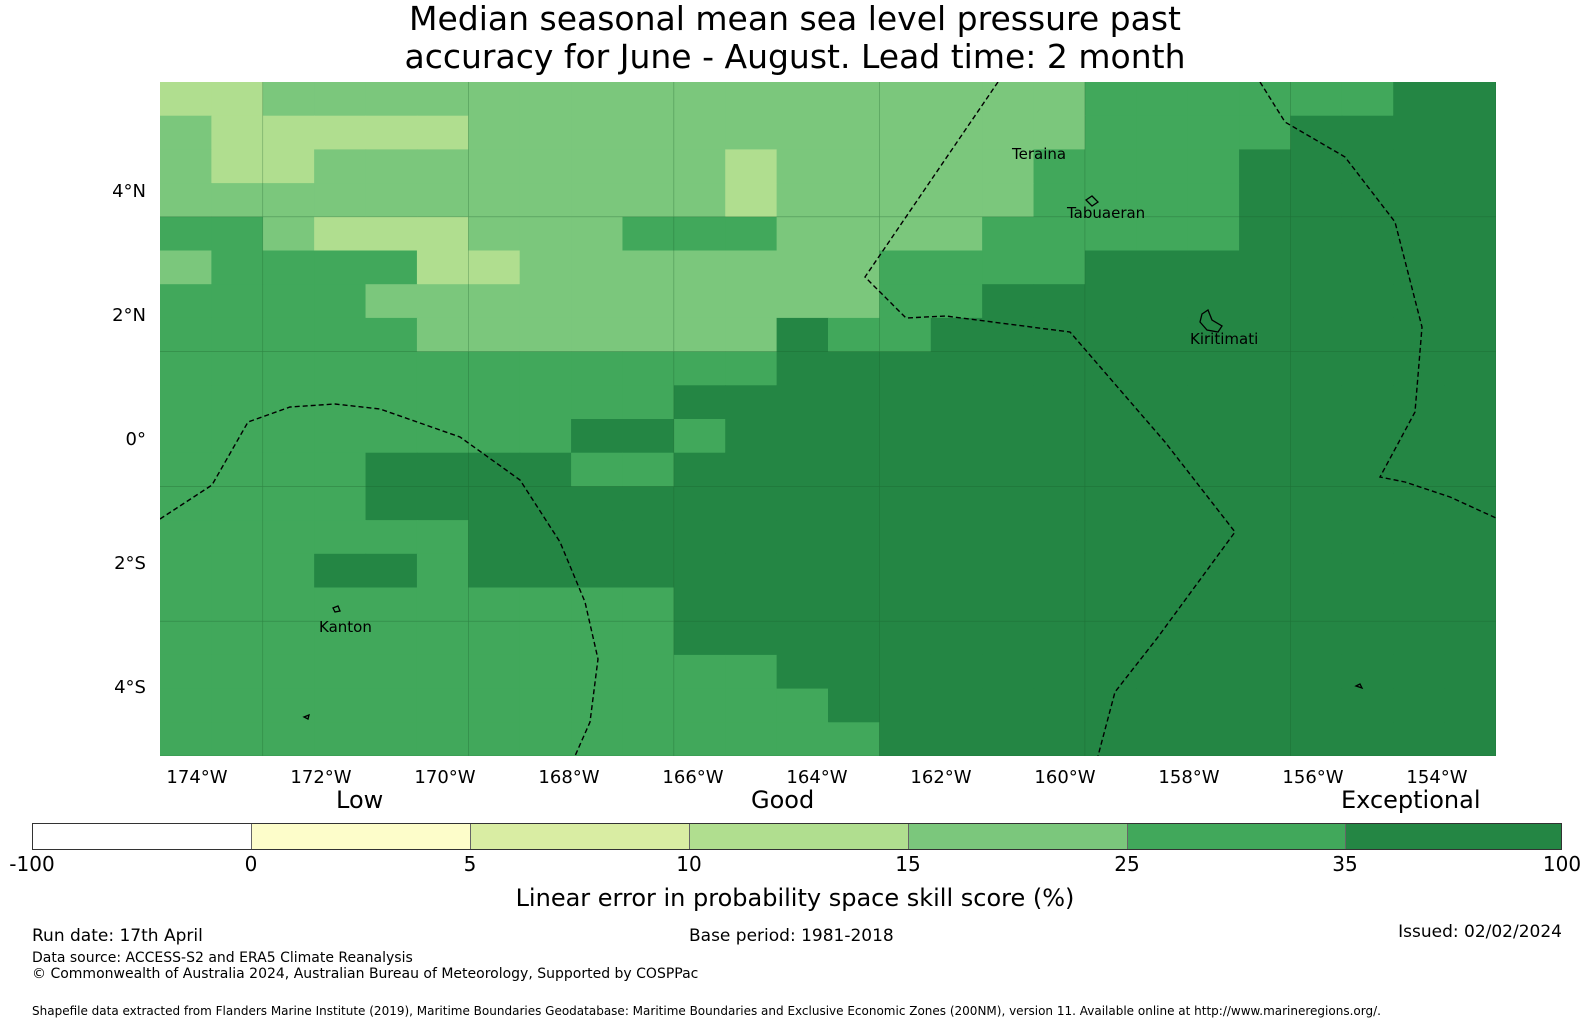  Describe the element at coordinates (130, 563) in the screenshot. I see `lat-label-2s: 2°S` at that location.